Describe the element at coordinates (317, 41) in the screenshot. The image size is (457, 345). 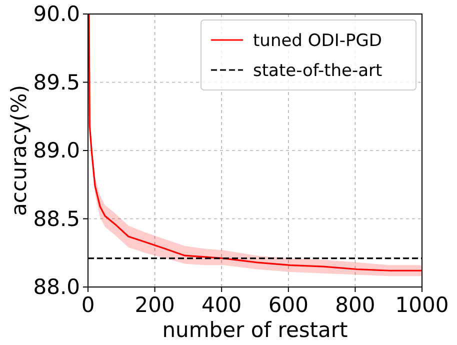
I see `legend-label: tuned ODI-PGD` at that location.